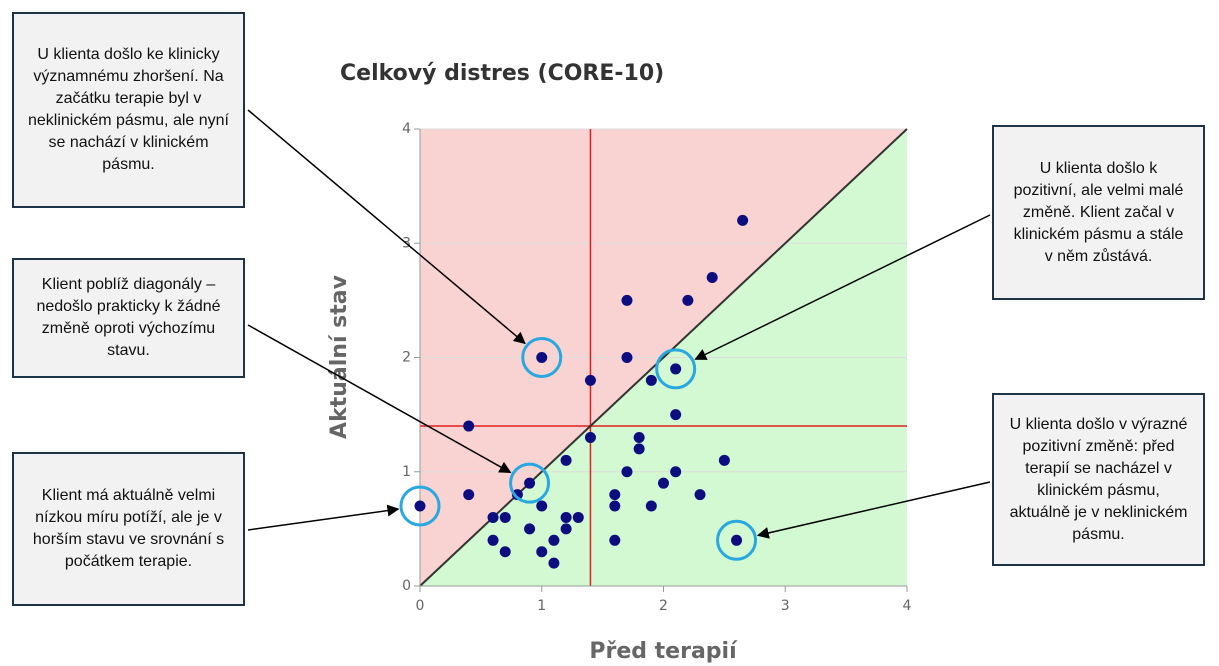 This screenshot has width=1219, height=666. Describe the element at coordinates (785, 606) in the screenshot. I see `x-tick-label: 3` at that location.